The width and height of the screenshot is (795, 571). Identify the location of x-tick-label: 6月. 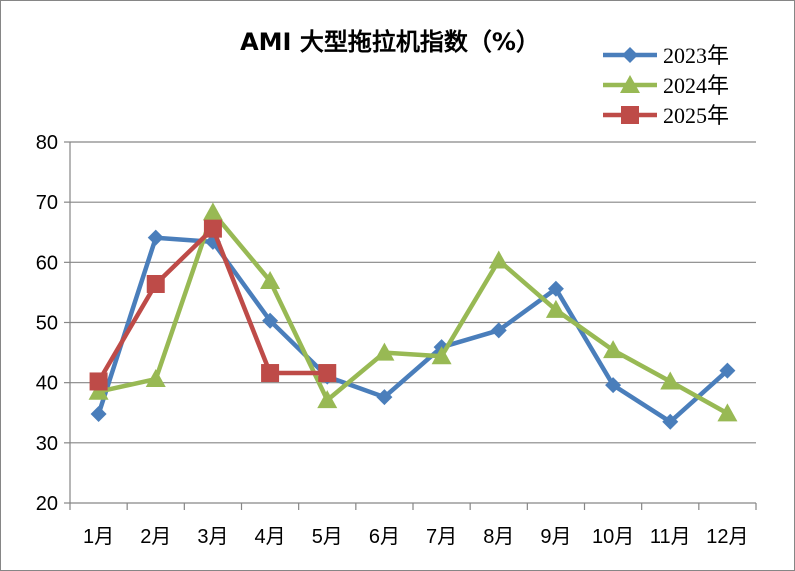
(384, 537).